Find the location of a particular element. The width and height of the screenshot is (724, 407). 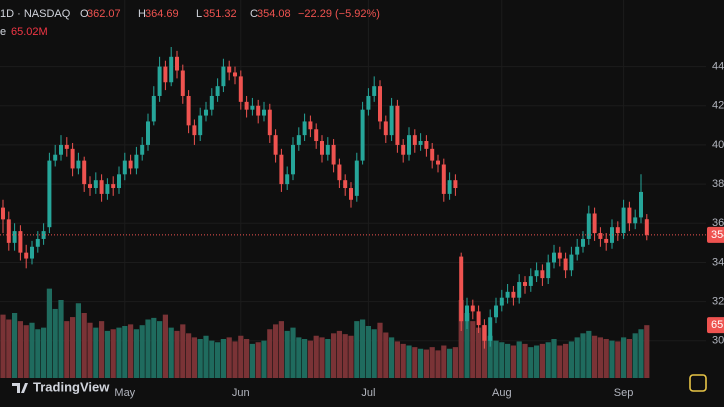

y-tick-label: 340 is located at coordinates (718, 262).